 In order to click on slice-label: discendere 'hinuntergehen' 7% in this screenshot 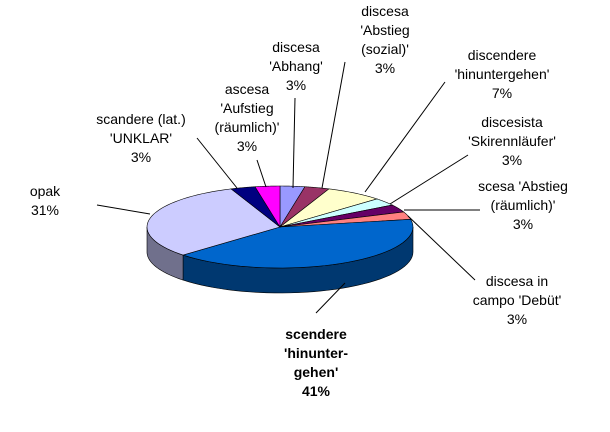, I will do `click(502, 74)`.